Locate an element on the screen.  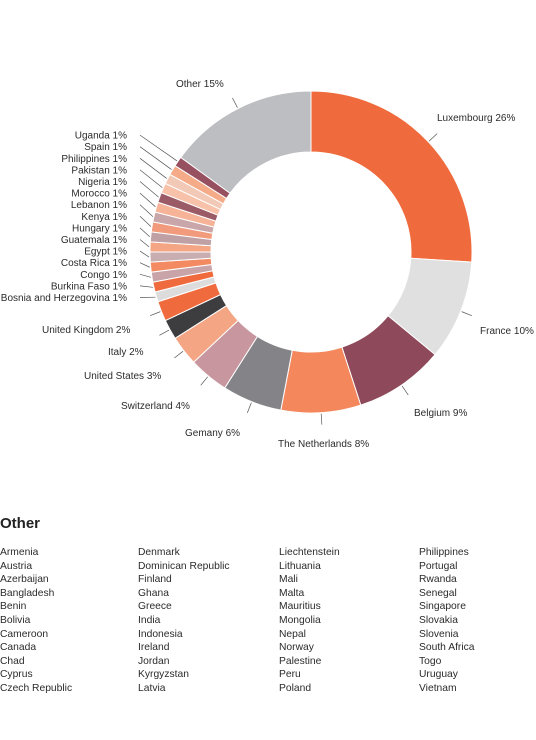
other-country-item: Liechtenstein is located at coordinates (309, 552).